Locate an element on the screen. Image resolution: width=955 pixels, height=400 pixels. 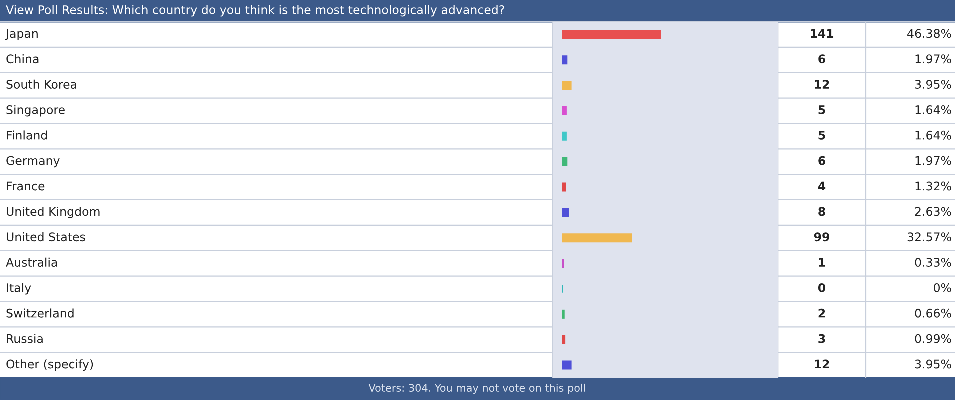
y-tick-label: South Korea is located at coordinates (41, 84).